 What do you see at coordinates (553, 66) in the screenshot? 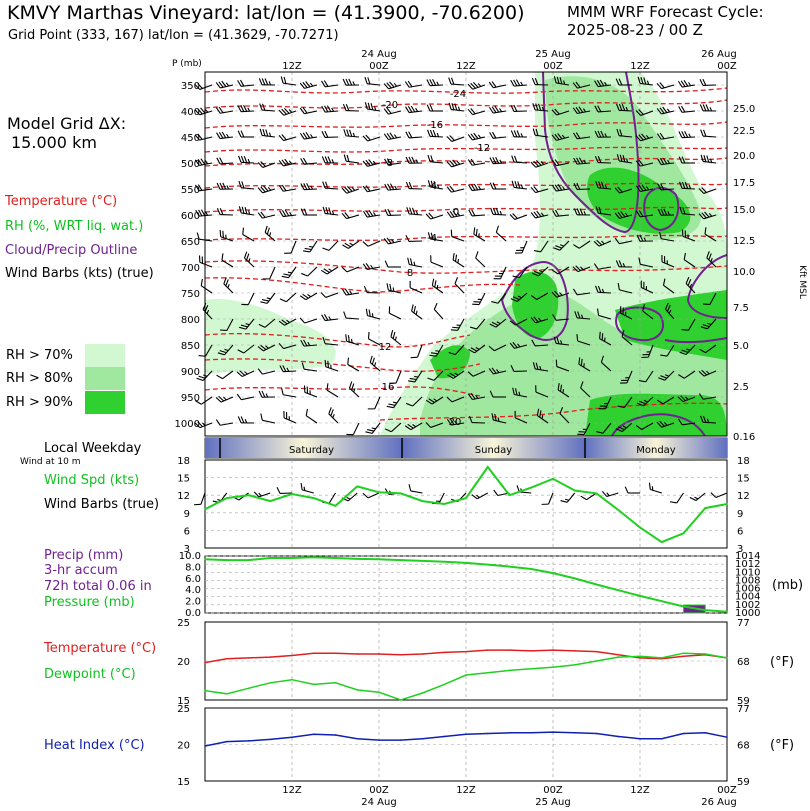
I see `top-time-label: 00Z` at bounding box center [553, 66].